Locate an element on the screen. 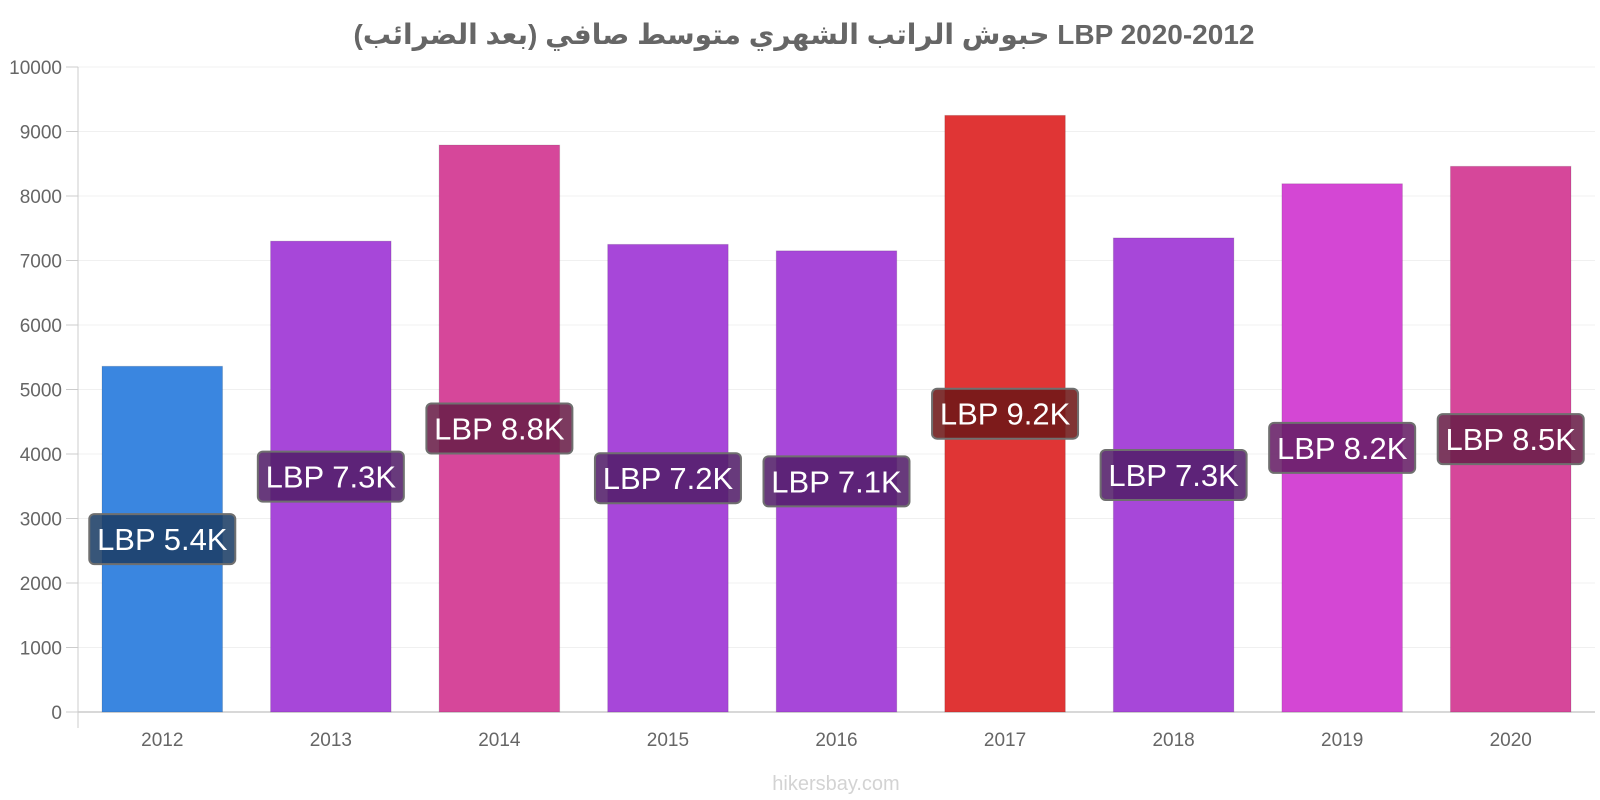 The width and height of the screenshot is (1600, 800). x-tick-label: 2012 is located at coordinates (162, 740).